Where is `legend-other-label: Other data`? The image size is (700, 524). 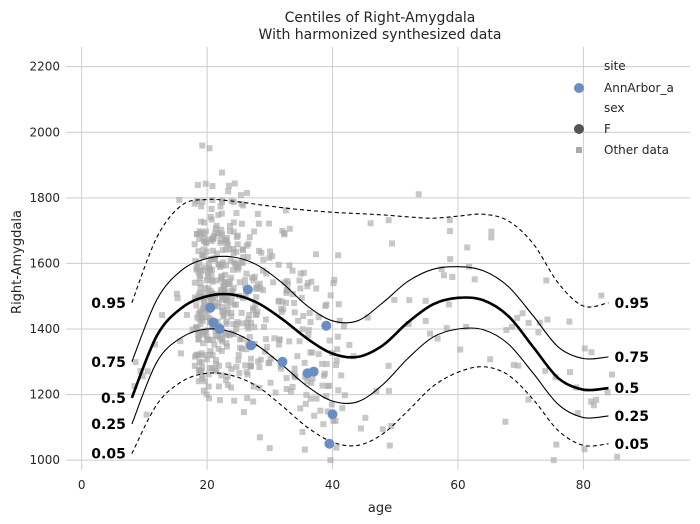
legend-other-label: Other data is located at coordinates (636, 150).